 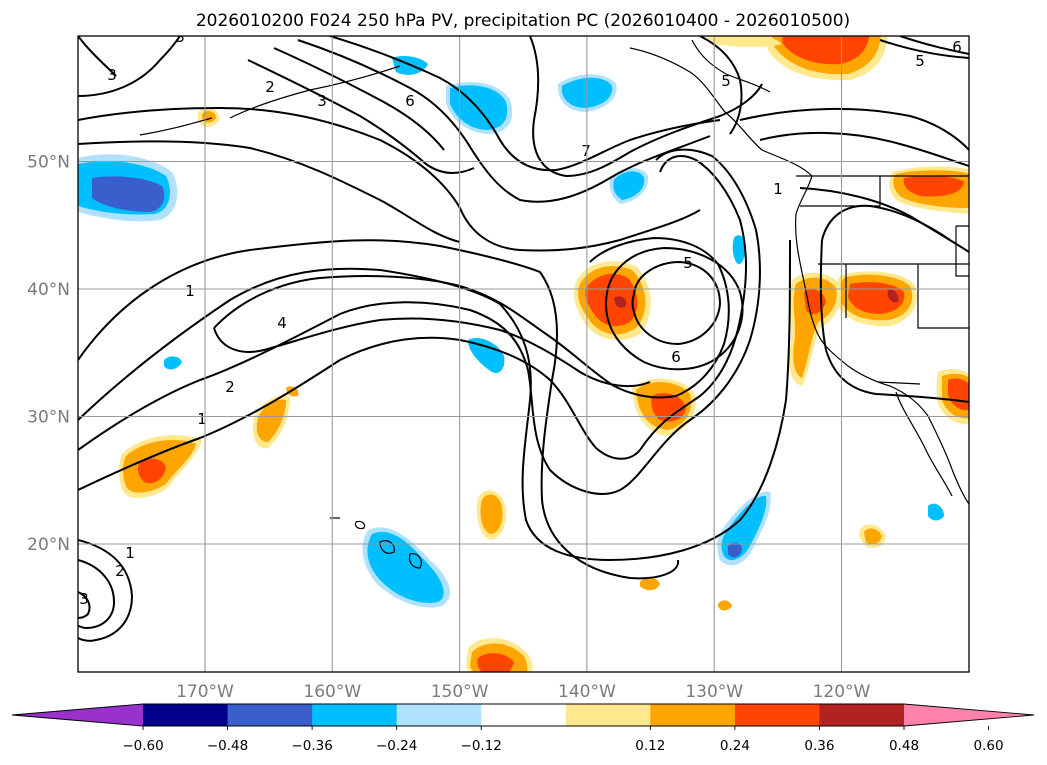 I want to click on colorbar-tick-label: 0.24, so click(x=735, y=746).